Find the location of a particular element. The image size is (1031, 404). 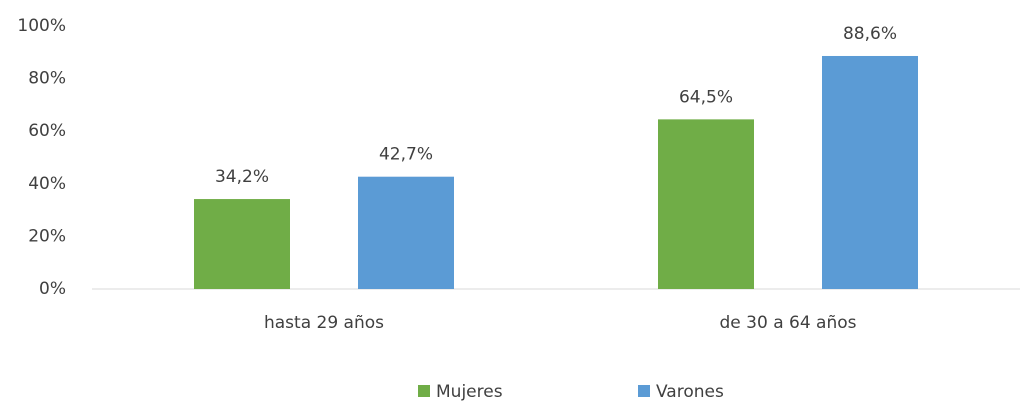

data-label: 88,6% is located at coordinates (870, 34).